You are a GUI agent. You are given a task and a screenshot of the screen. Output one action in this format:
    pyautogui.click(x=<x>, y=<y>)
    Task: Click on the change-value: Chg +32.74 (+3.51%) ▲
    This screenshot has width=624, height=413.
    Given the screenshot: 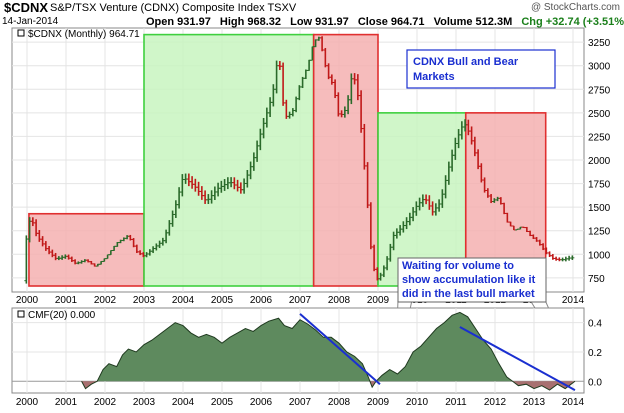 What is the action you would take?
    pyautogui.click(x=572, y=22)
    